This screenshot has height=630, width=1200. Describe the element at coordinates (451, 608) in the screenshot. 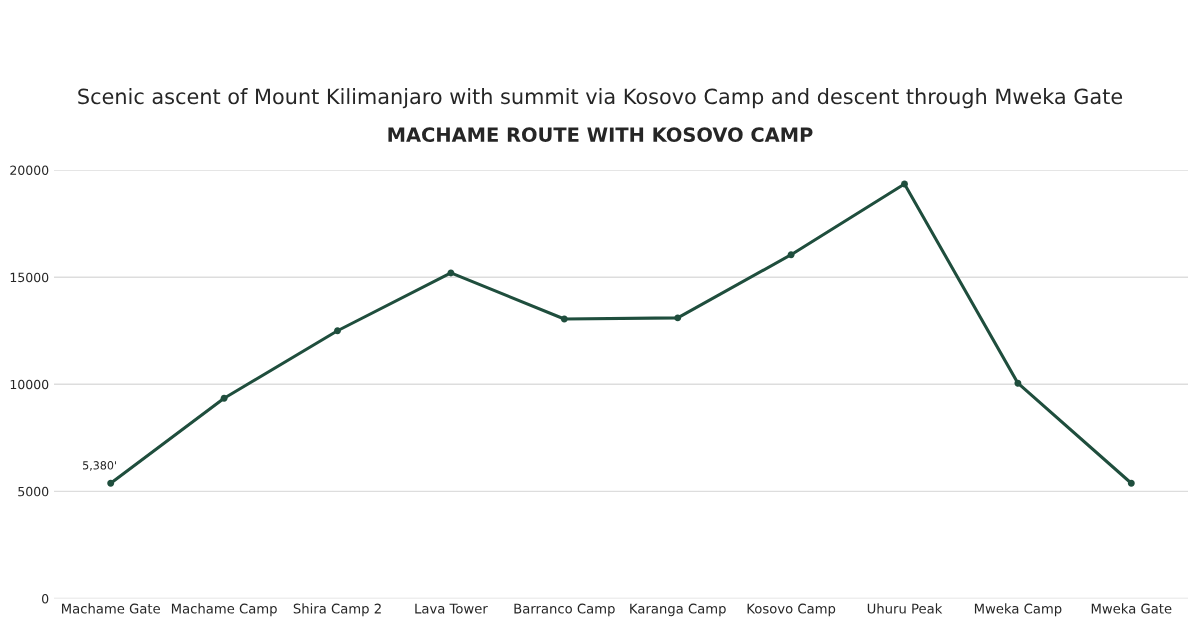

I see `x-tick-label: Lava Tower` at that location.